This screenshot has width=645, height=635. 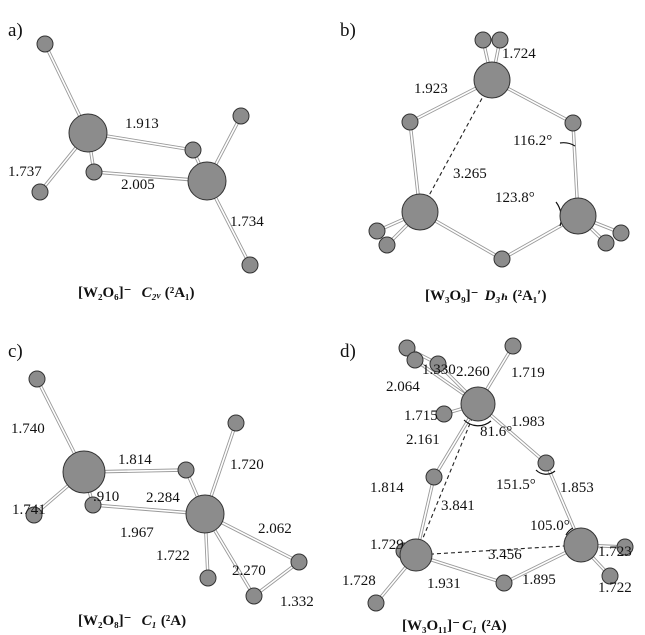 What do you see at coordinates (403, 387) in the screenshot?
I see `bond-length-label: 2.064` at bounding box center [403, 387].